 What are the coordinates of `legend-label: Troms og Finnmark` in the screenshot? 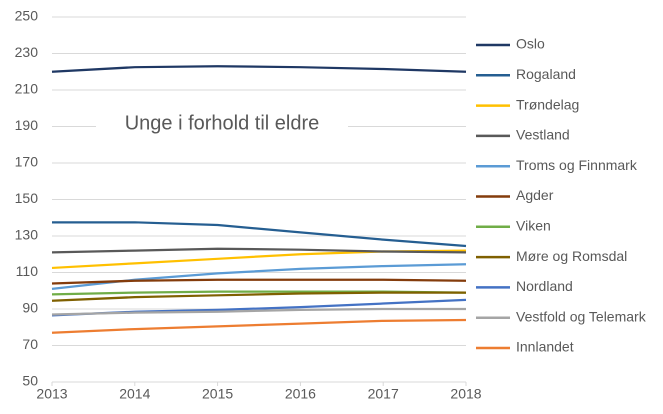 It's located at (577, 165).